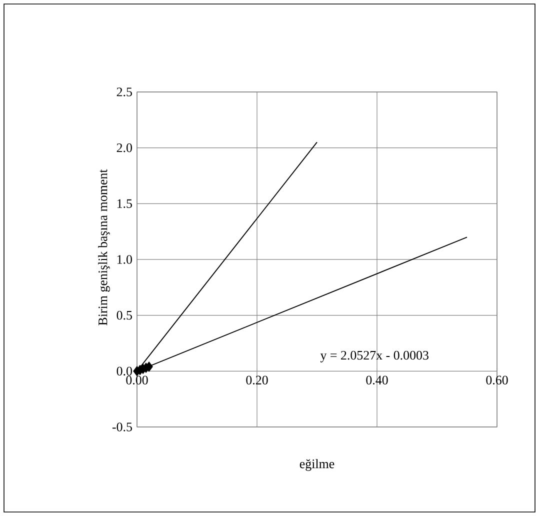 Image resolution: width=539 pixels, height=516 pixels. Describe the element at coordinates (122, 427) in the screenshot. I see `y-tick-label: -0.5` at that location.